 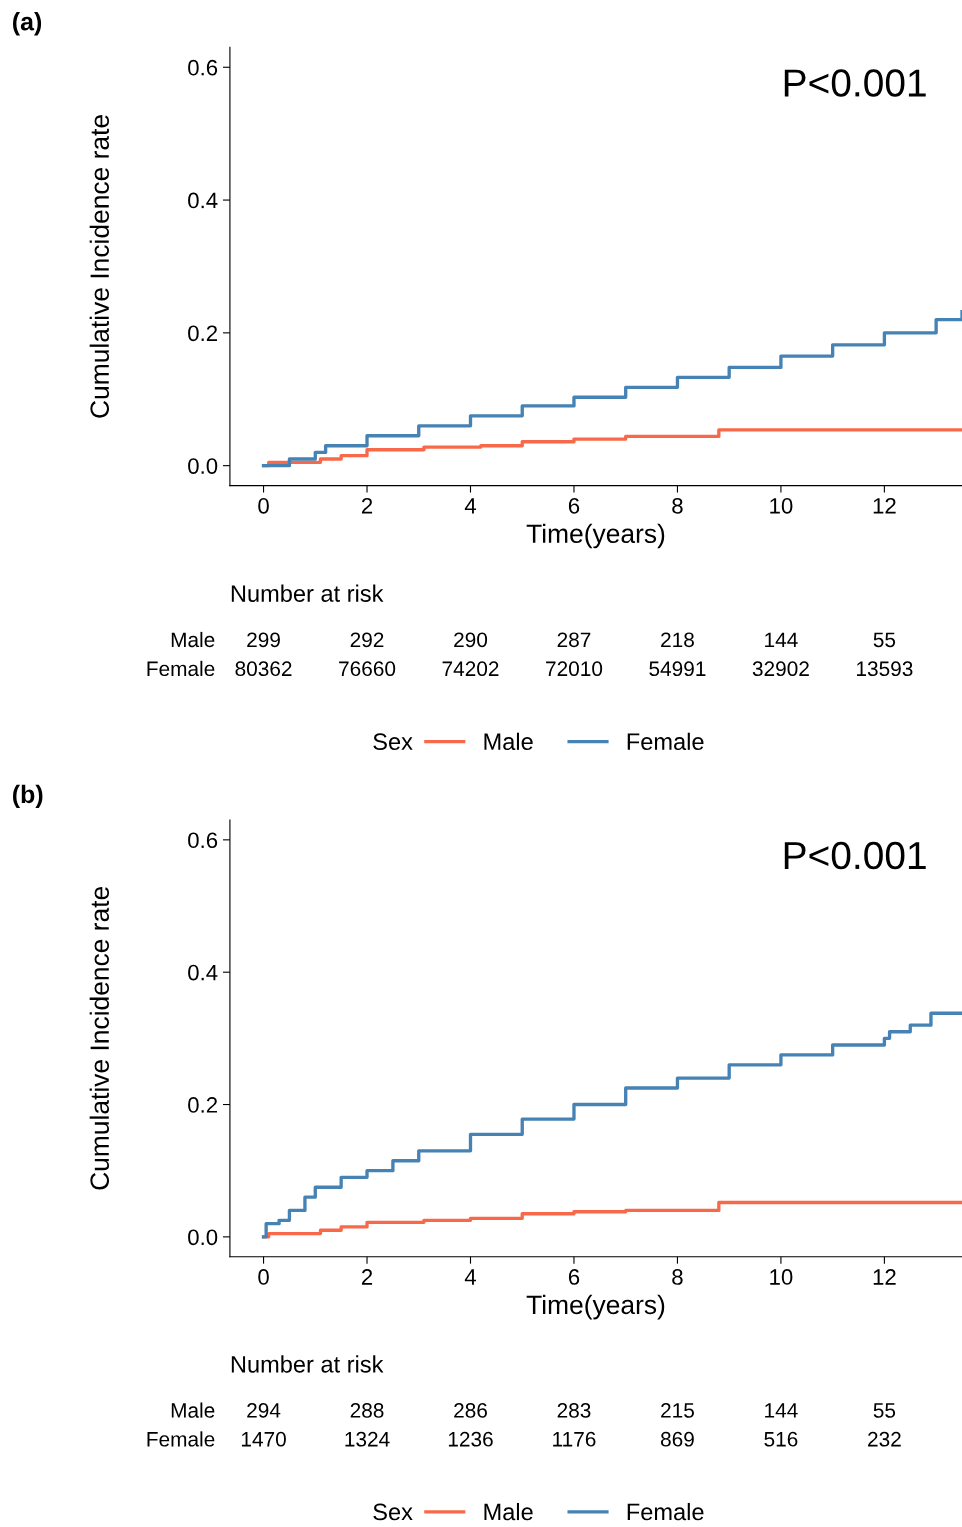 What do you see at coordinates (574, 669) in the screenshot?
I see `text: 72010` at bounding box center [574, 669].